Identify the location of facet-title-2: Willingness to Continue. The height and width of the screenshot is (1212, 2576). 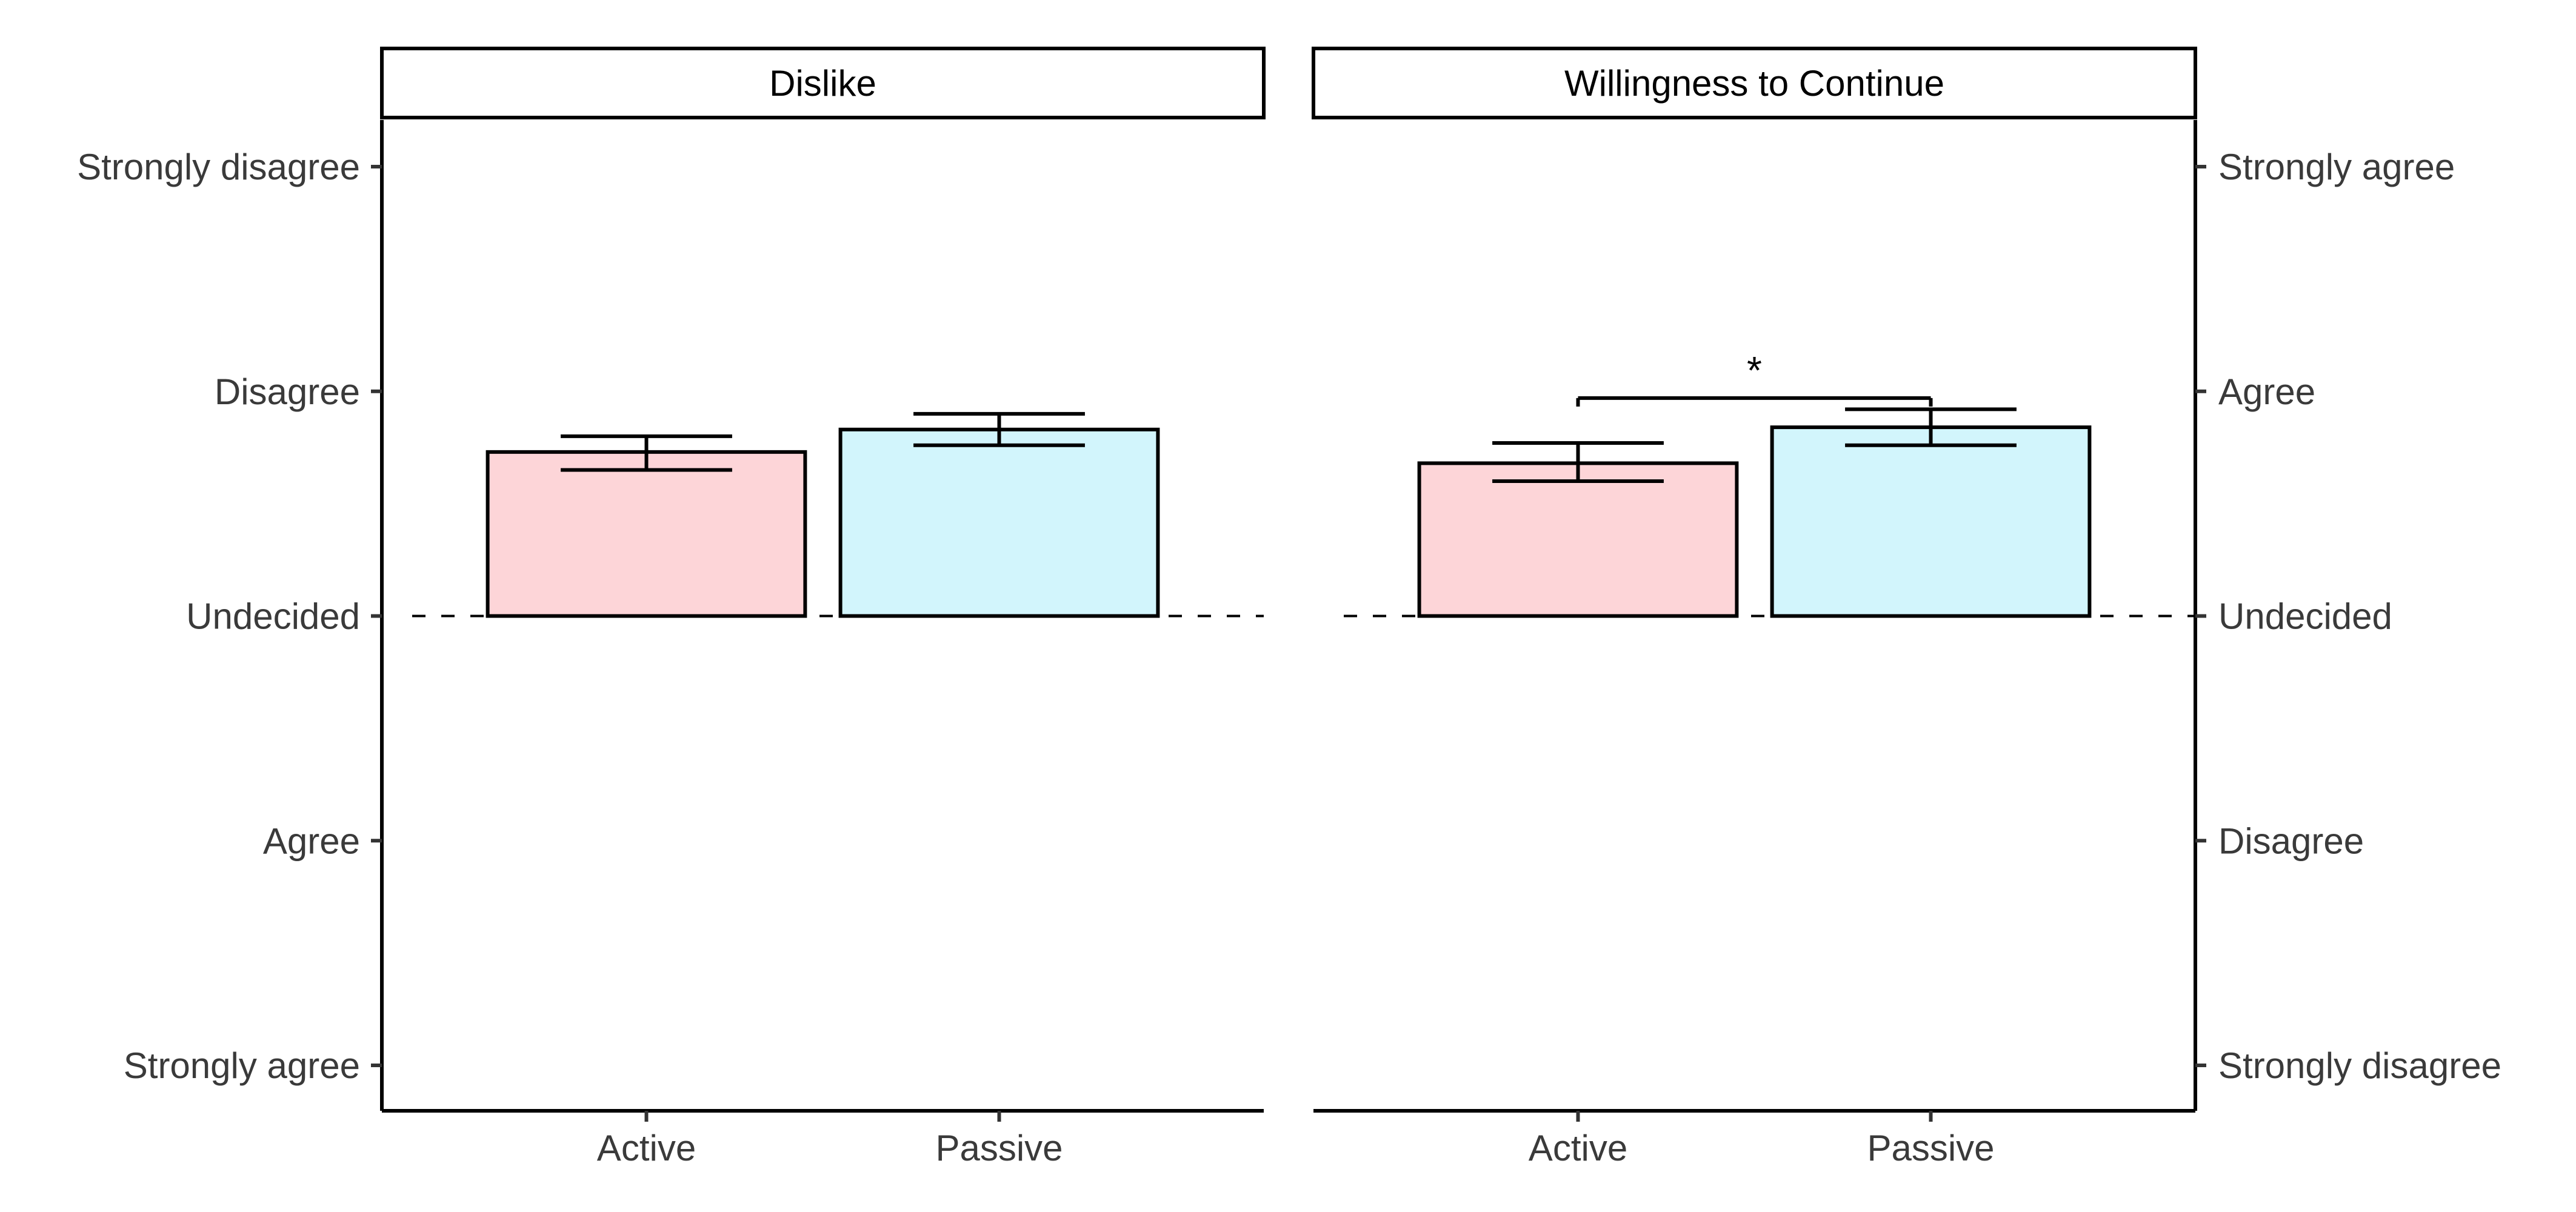
(1754, 83).